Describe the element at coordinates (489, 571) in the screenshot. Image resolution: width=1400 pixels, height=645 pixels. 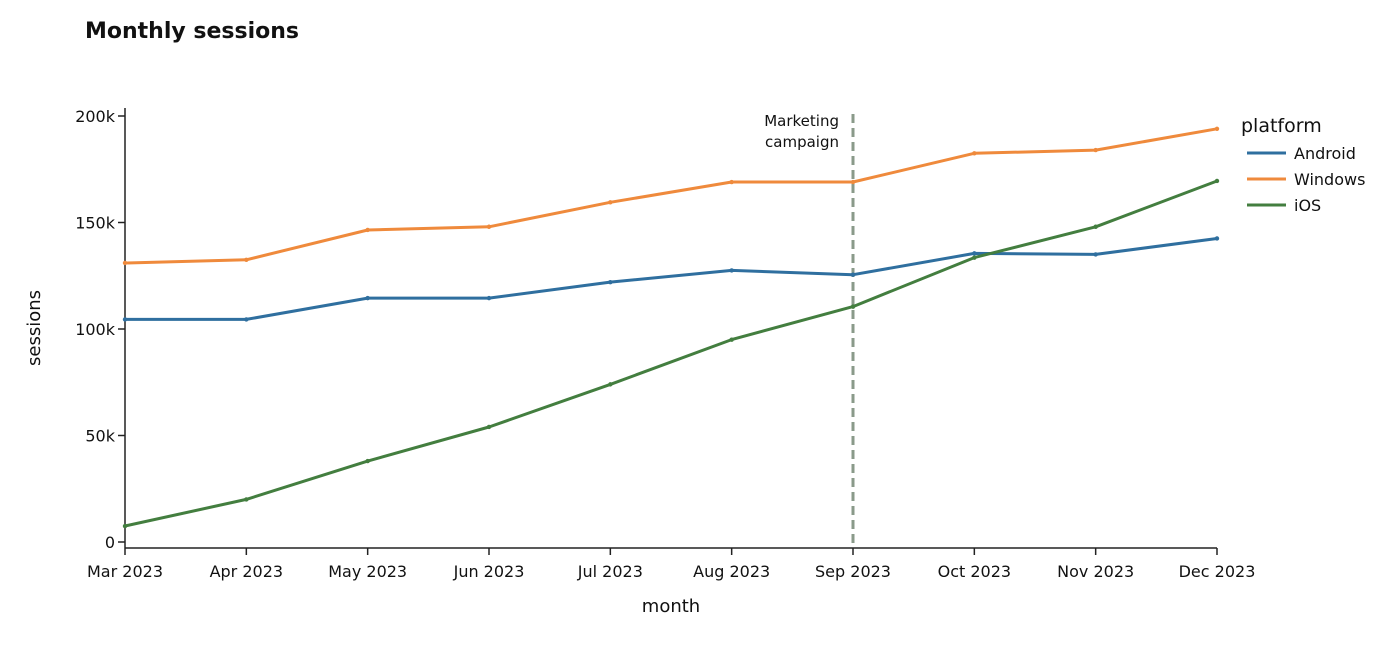
I see `x-tick-label: Jun 2023` at that location.